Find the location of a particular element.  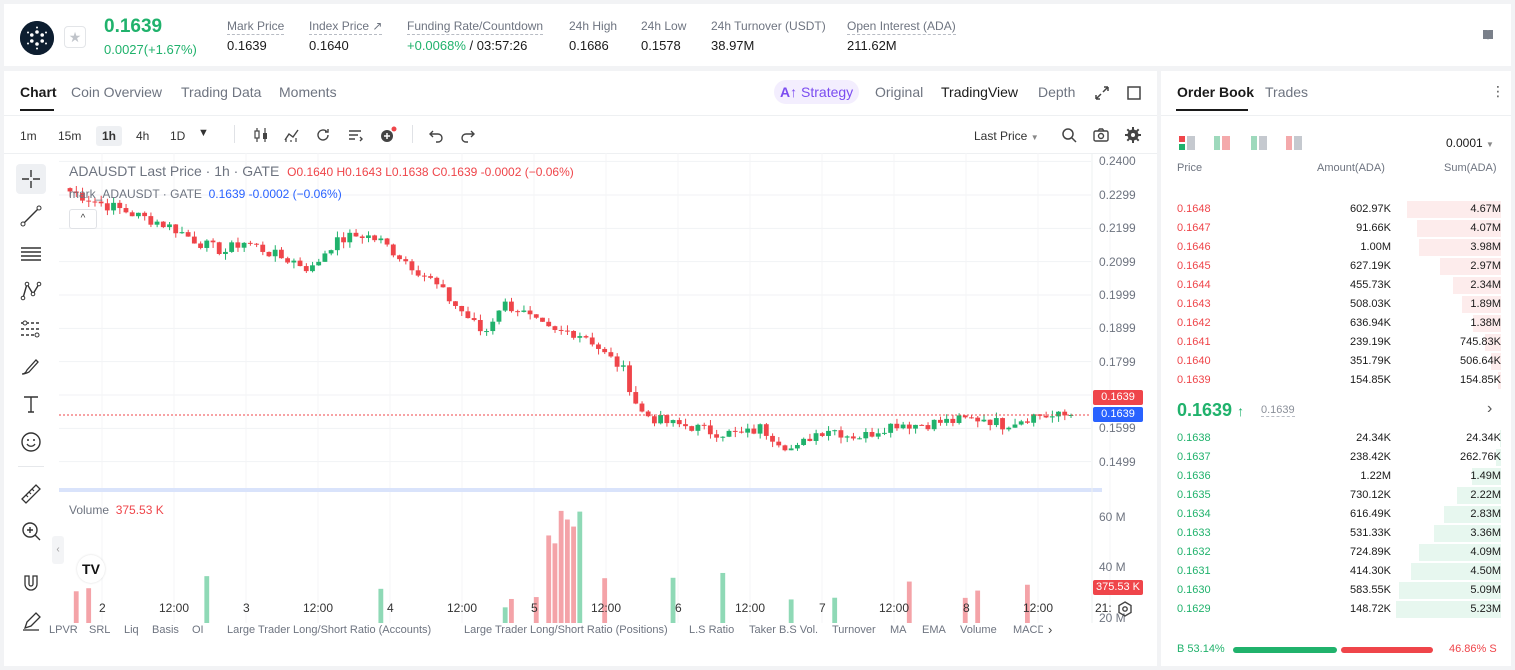

indicator-tab-large-trader-long-short-ratio-accounts-: Large Trader Long/Short Ratio (Accounts) is located at coordinates (329, 630).